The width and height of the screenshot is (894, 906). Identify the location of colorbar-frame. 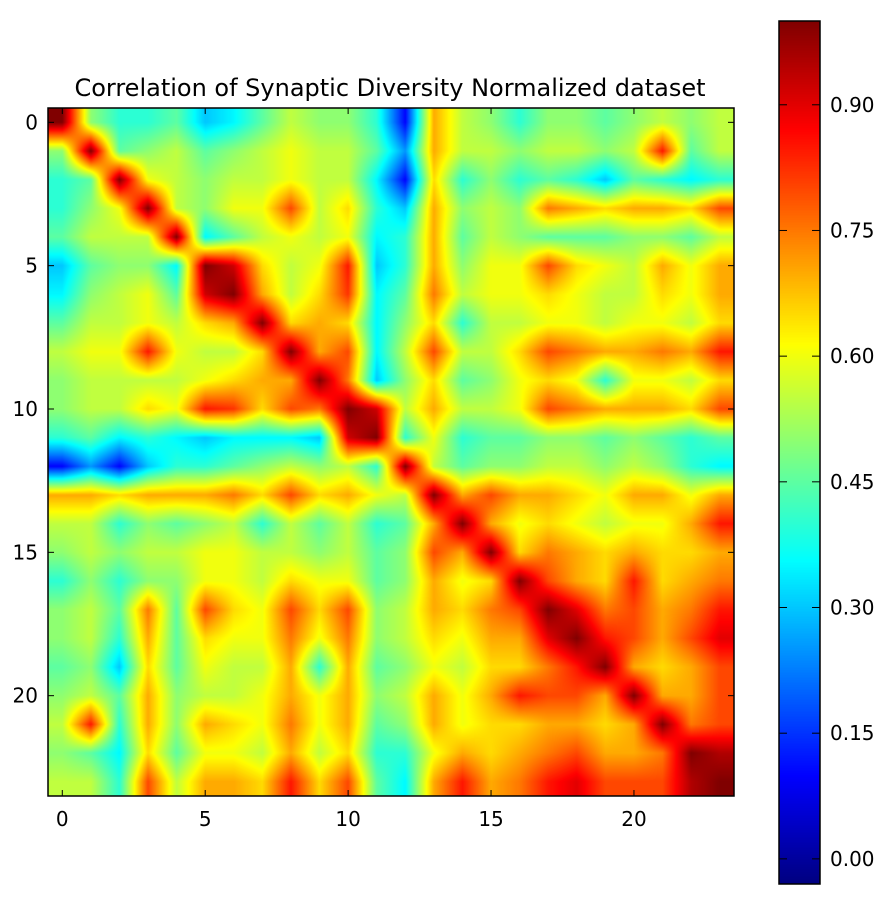
(799, 452).